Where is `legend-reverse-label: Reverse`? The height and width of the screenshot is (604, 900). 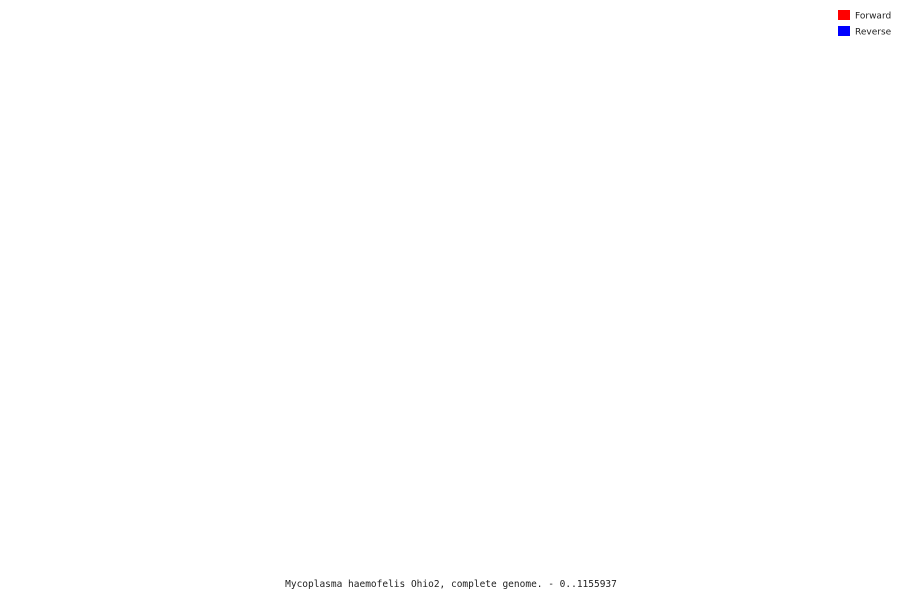
legend-reverse-label: Reverse is located at coordinates (873, 33).